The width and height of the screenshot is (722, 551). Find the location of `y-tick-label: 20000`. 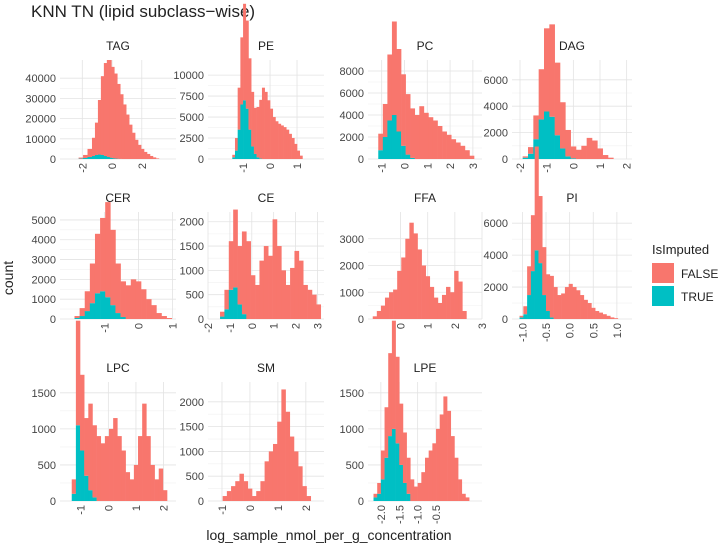

y-tick-label: 20000 is located at coordinates (40, 120).